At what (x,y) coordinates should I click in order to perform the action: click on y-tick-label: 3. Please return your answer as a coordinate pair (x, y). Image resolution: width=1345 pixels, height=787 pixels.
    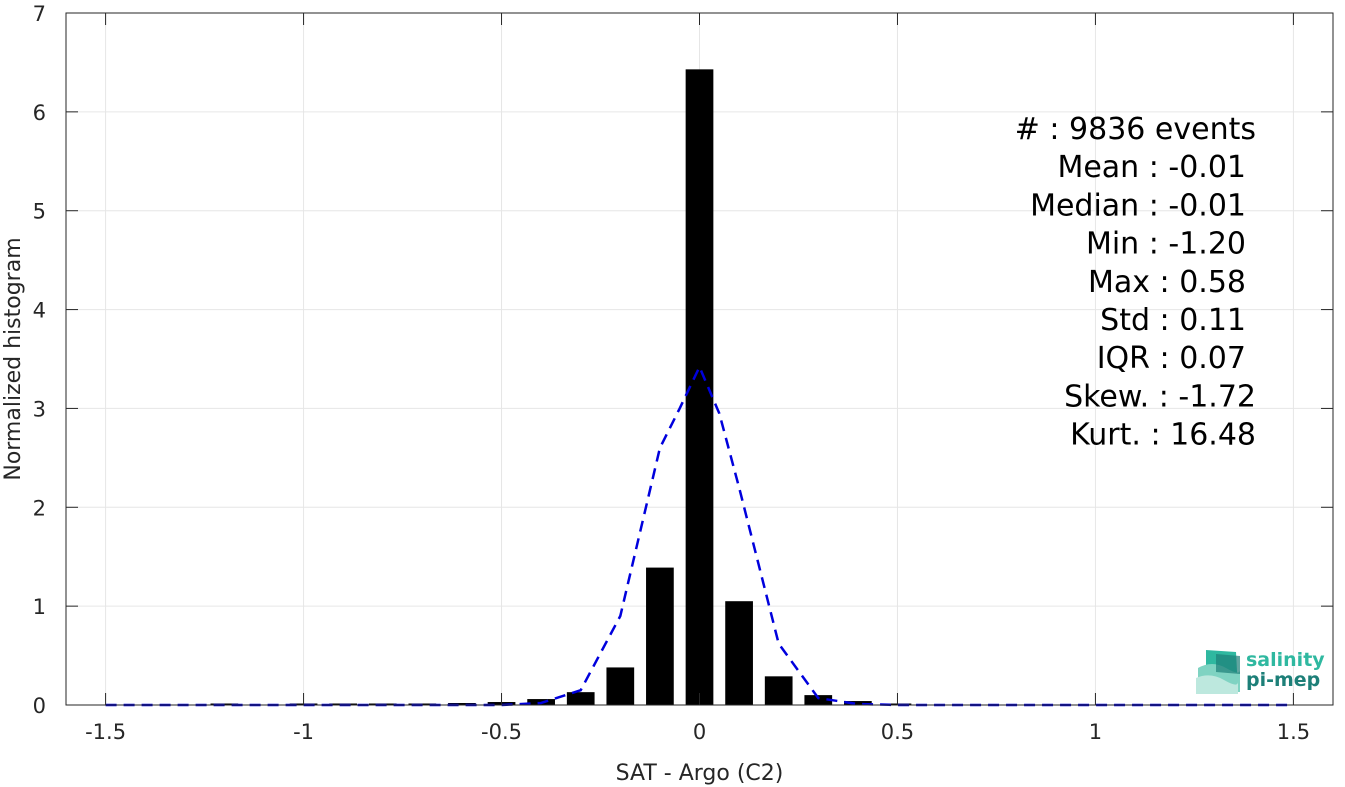
    Looking at the image, I should click on (39, 409).